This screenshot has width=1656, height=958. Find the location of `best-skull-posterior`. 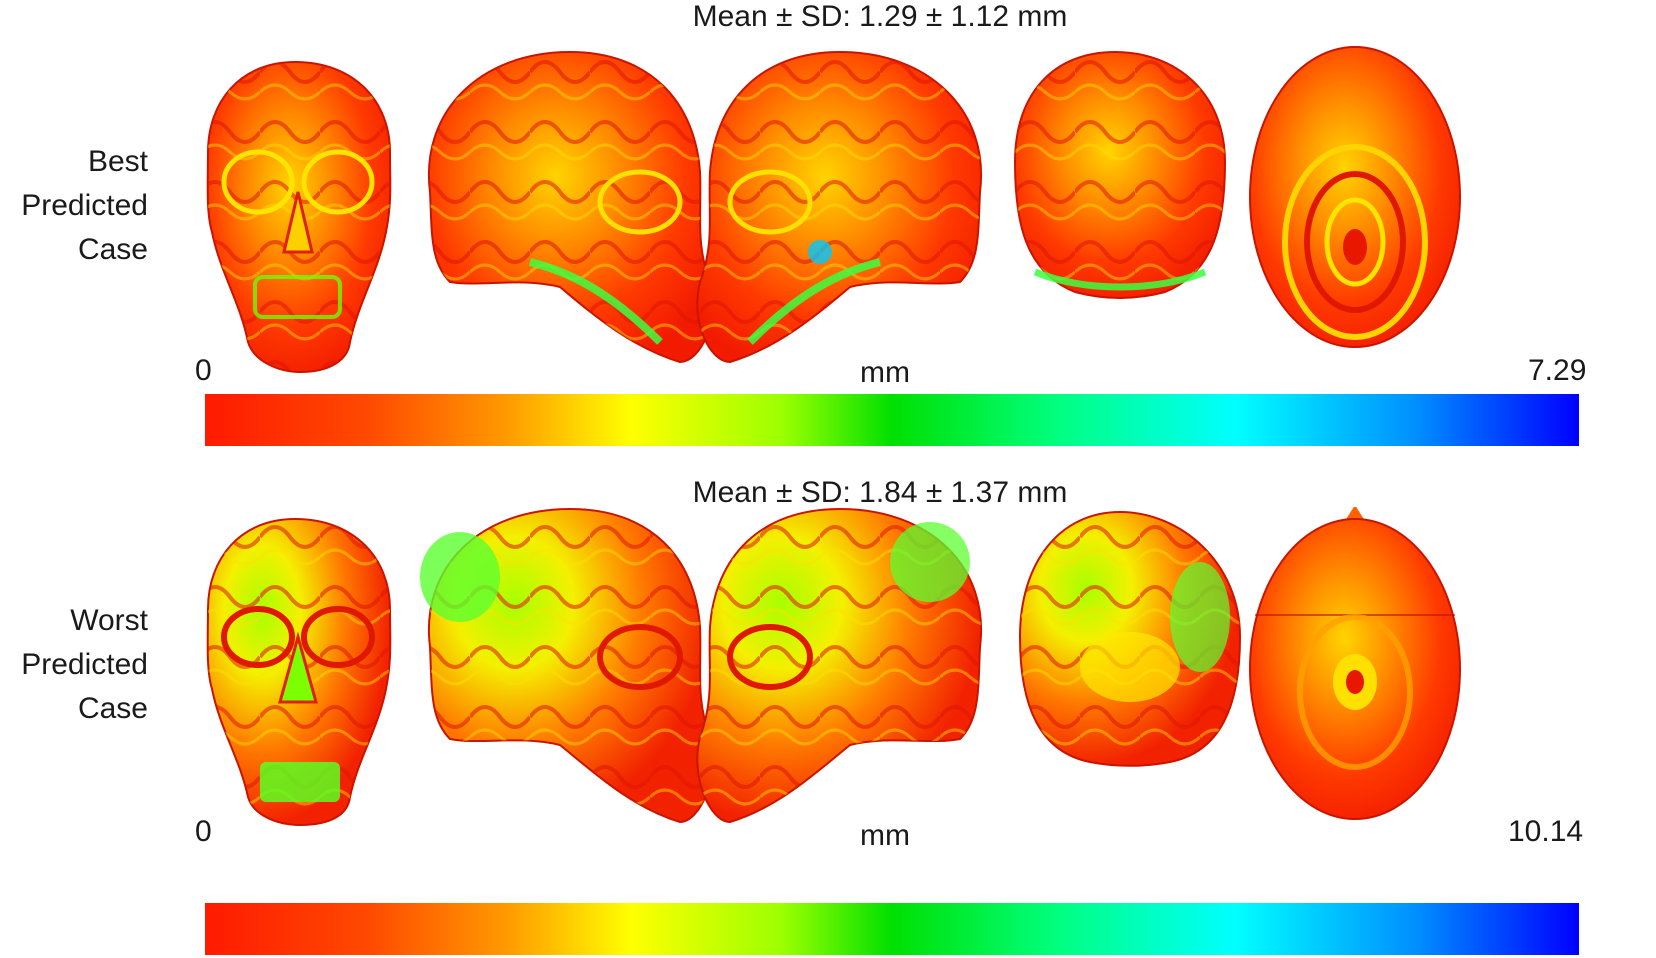

best-skull-posterior is located at coordinates (1120, 174).